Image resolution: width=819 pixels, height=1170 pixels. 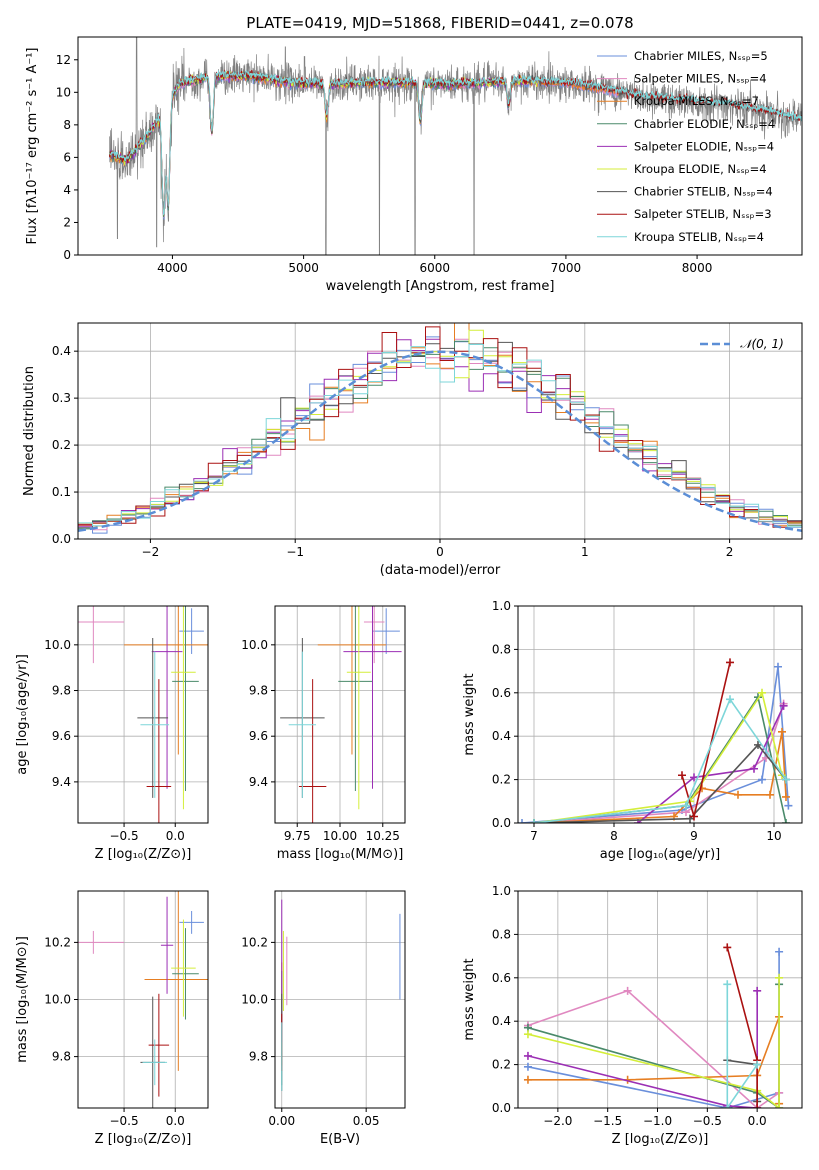 I want to click on age-vs-Z-point-chabrier-stelib, so click(x=153, y=717).